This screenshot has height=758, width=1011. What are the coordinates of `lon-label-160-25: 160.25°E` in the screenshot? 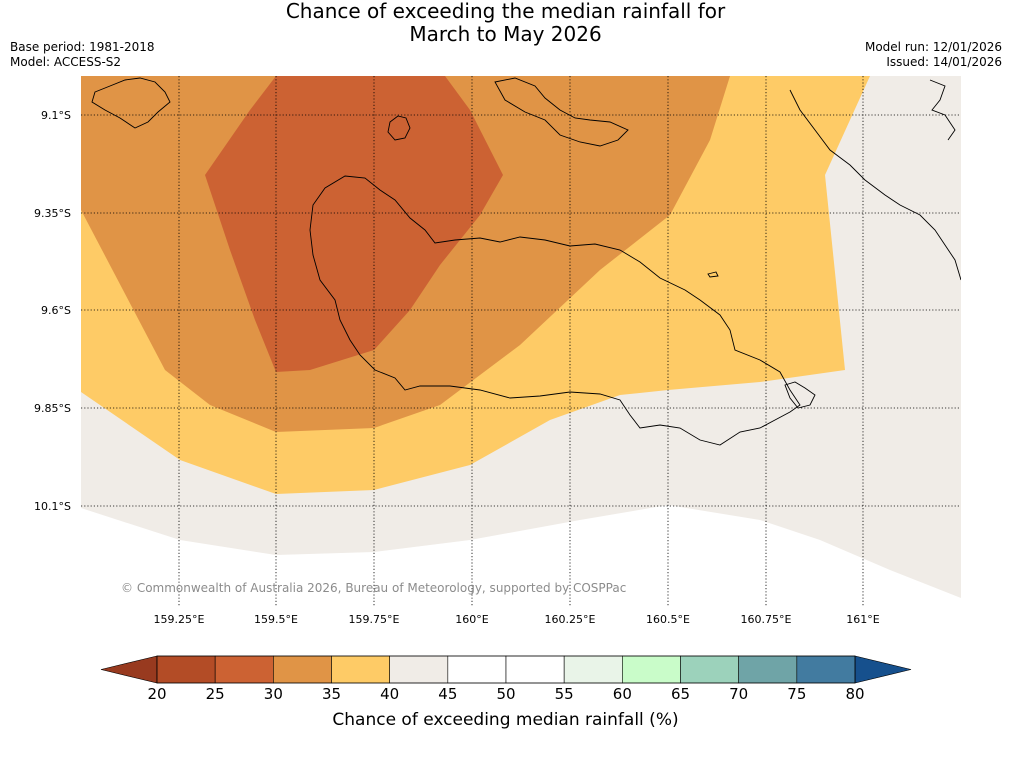 It's located at (570, 619).